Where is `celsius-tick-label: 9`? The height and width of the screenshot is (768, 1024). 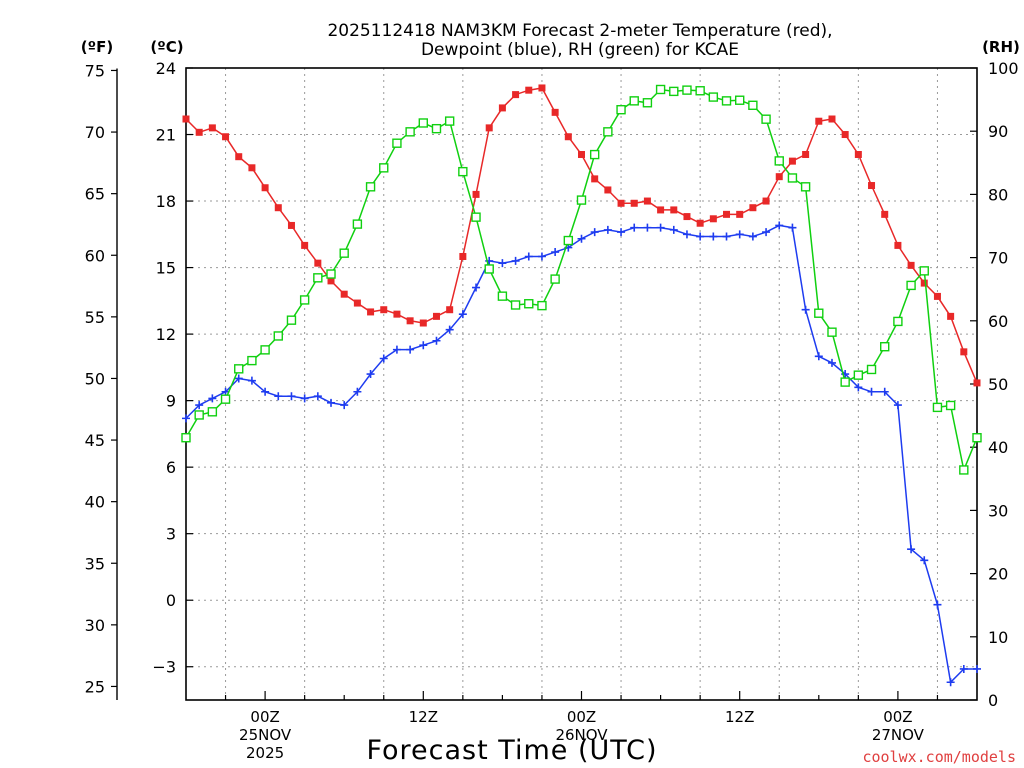 celsius-tick-label: 9 is located at coordinates (171, 401).